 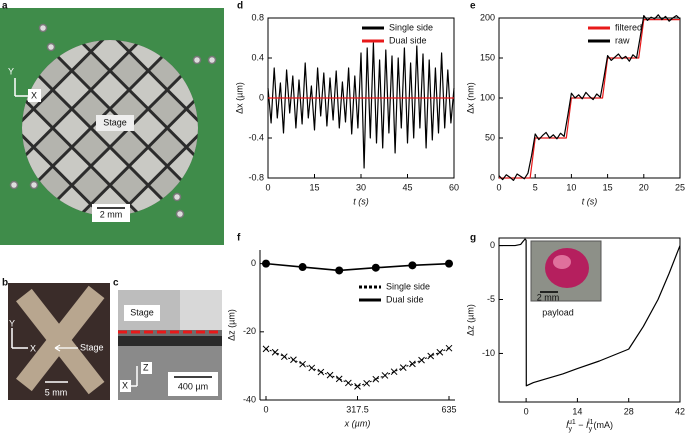 What do you see at coordinates (256, 137) in the screenshot?
I see `y-tick-label: -0.4` at bounding box center [256, 137].